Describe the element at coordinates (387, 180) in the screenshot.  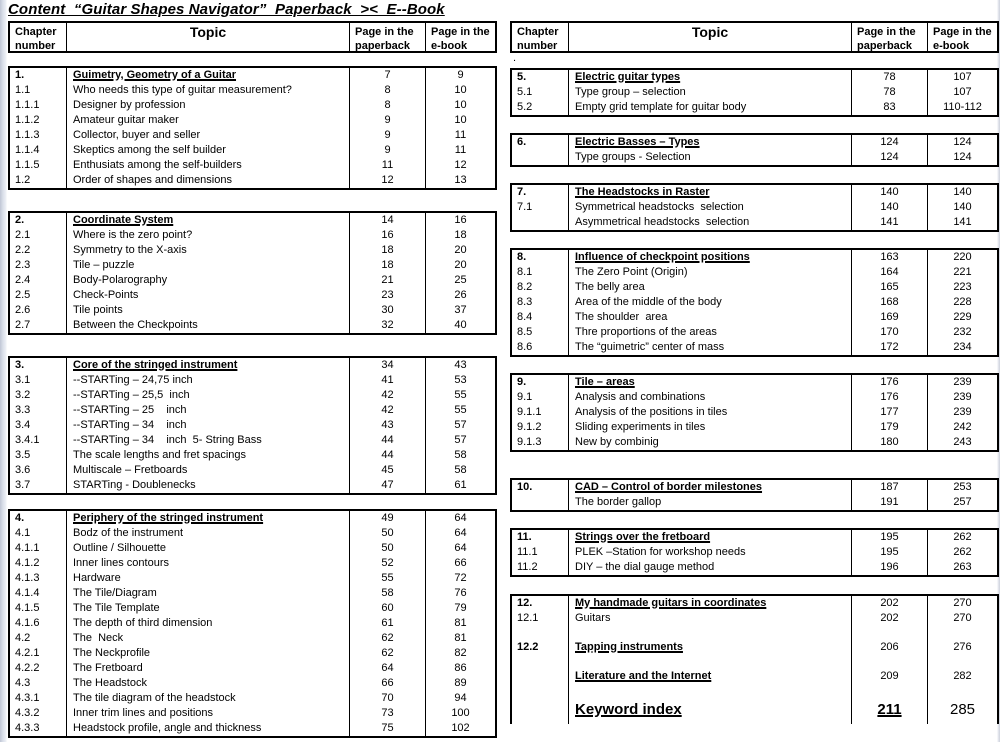
I see `page-paperback-cell: 12` at that location.